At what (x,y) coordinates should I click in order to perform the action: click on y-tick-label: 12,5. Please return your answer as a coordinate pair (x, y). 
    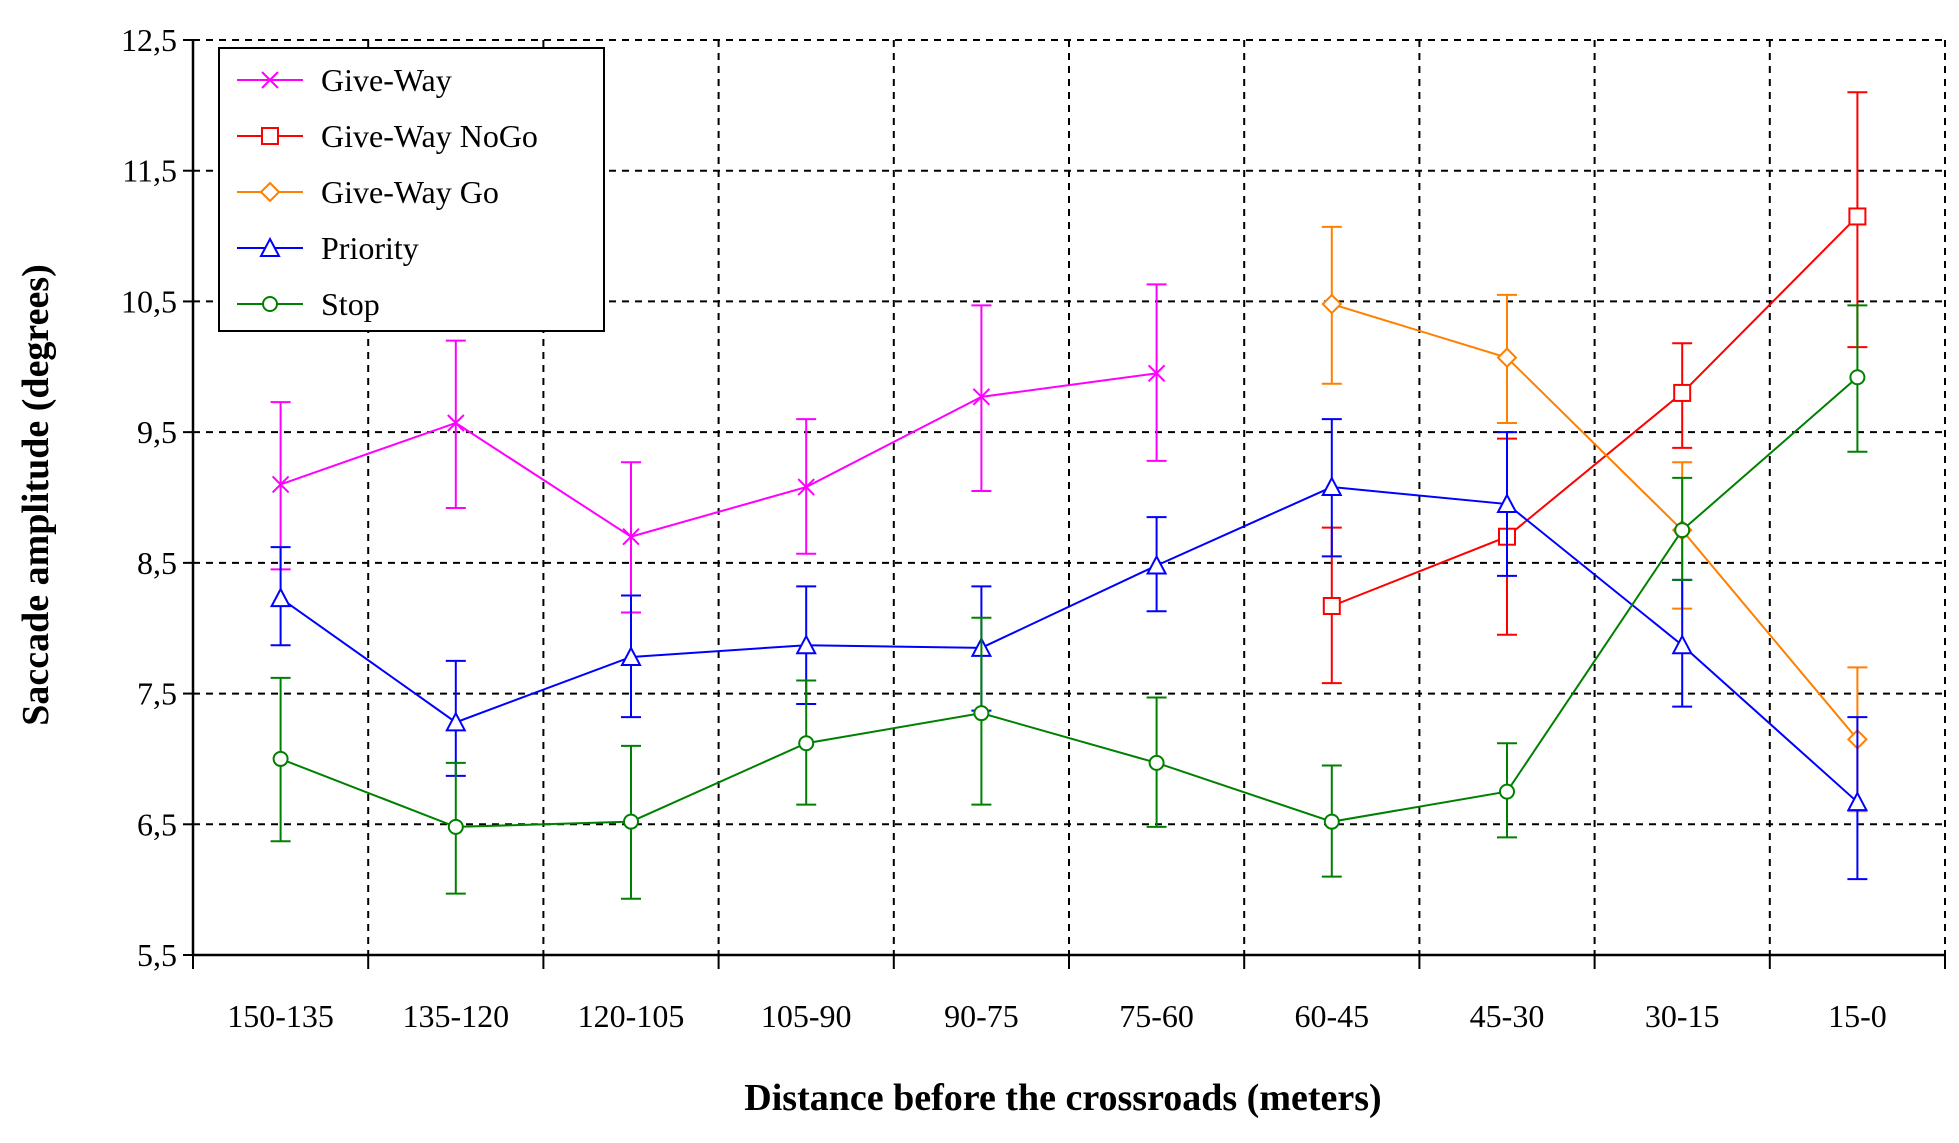
    Looking at the image, I should click on (149, 40).